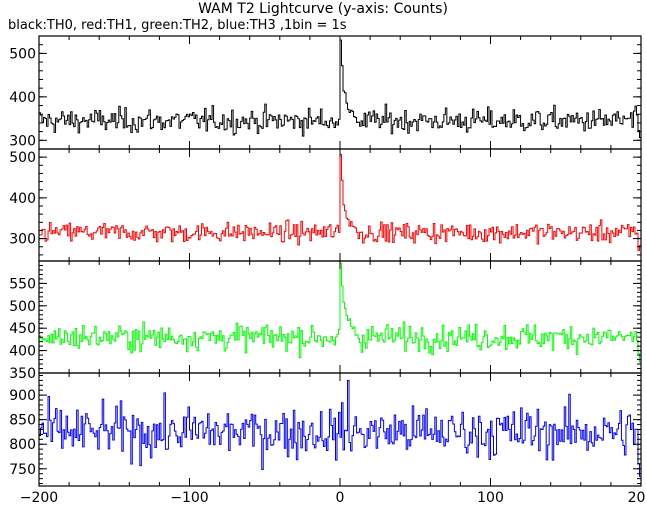 The width and height of the screenshot is (646, 505). I want to click on y-tick-label-TH3-800: 800, so click(22, 445).